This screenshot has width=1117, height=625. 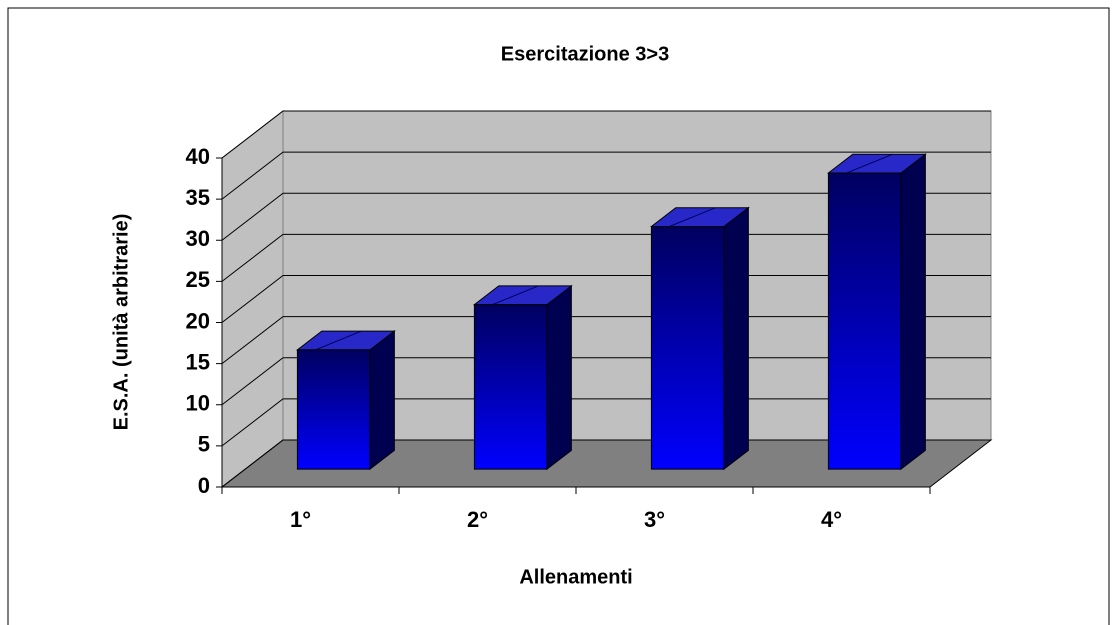 What do you see at coordinates (204, 485) in the screenshot?
I see `y-tick-label: 0` at bounding box center [204, 485].